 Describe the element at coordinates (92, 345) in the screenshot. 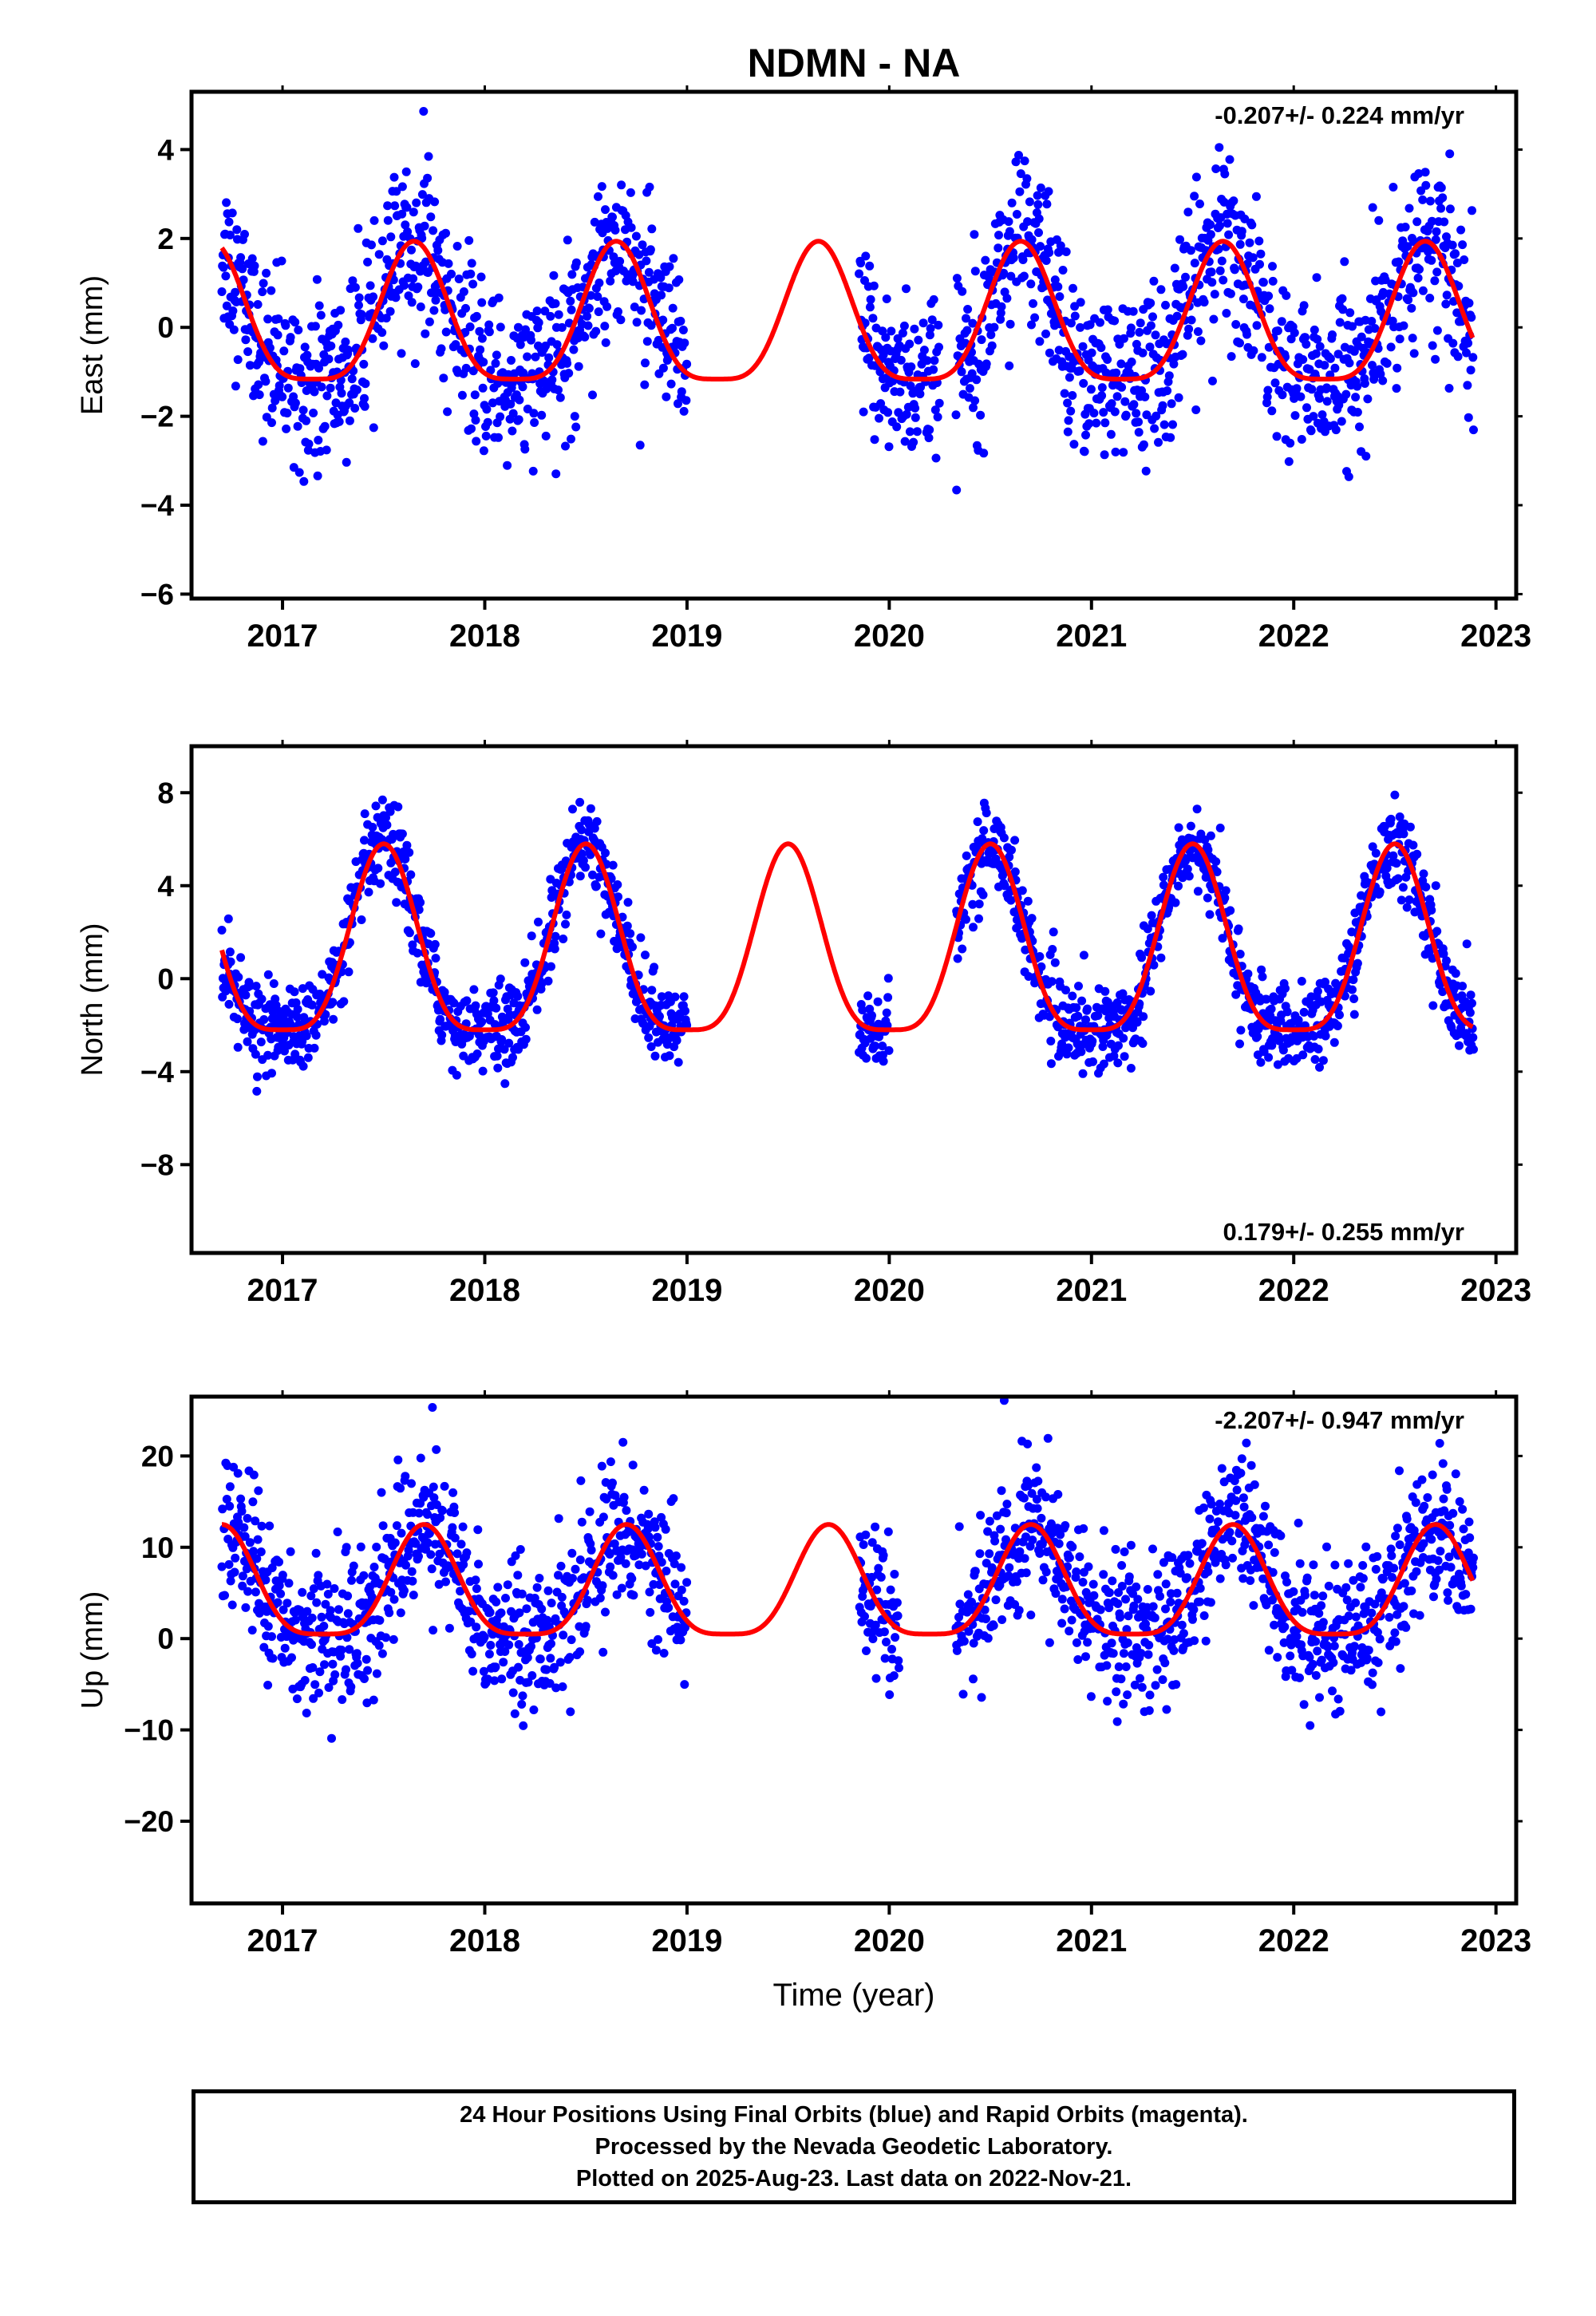

I see `y-axis-label: East (mm)` at that location.